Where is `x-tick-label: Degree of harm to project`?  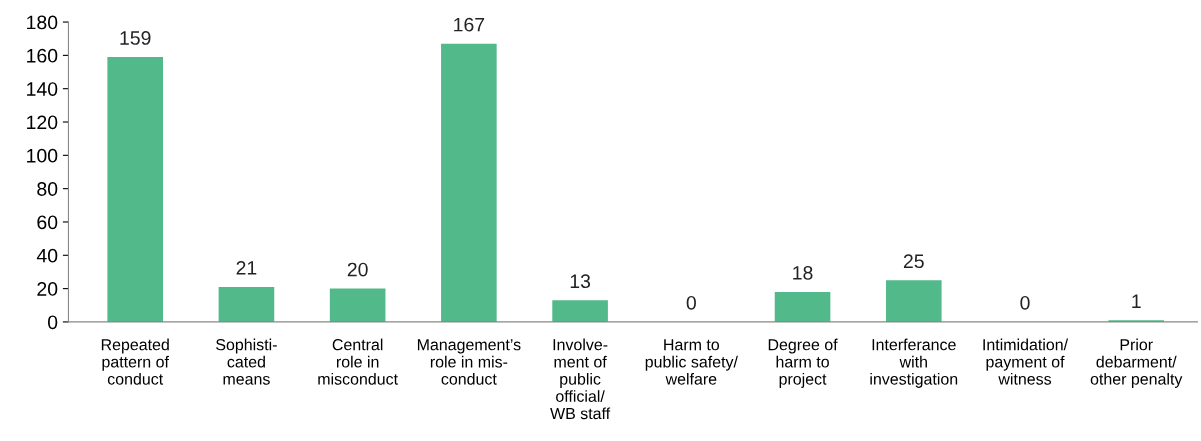 x-tick-label: Degree of harm to project is located at coordinates (803, 363).